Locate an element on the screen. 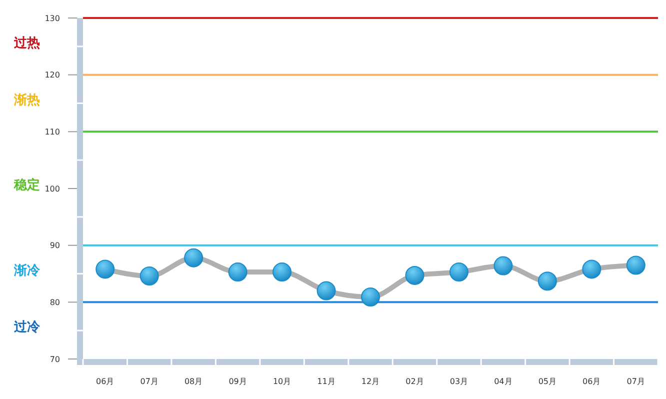 Image resolution: width=666 pixels, height=399 pixels. x-tick-label: 09月 is located at coordinates (237, 381).